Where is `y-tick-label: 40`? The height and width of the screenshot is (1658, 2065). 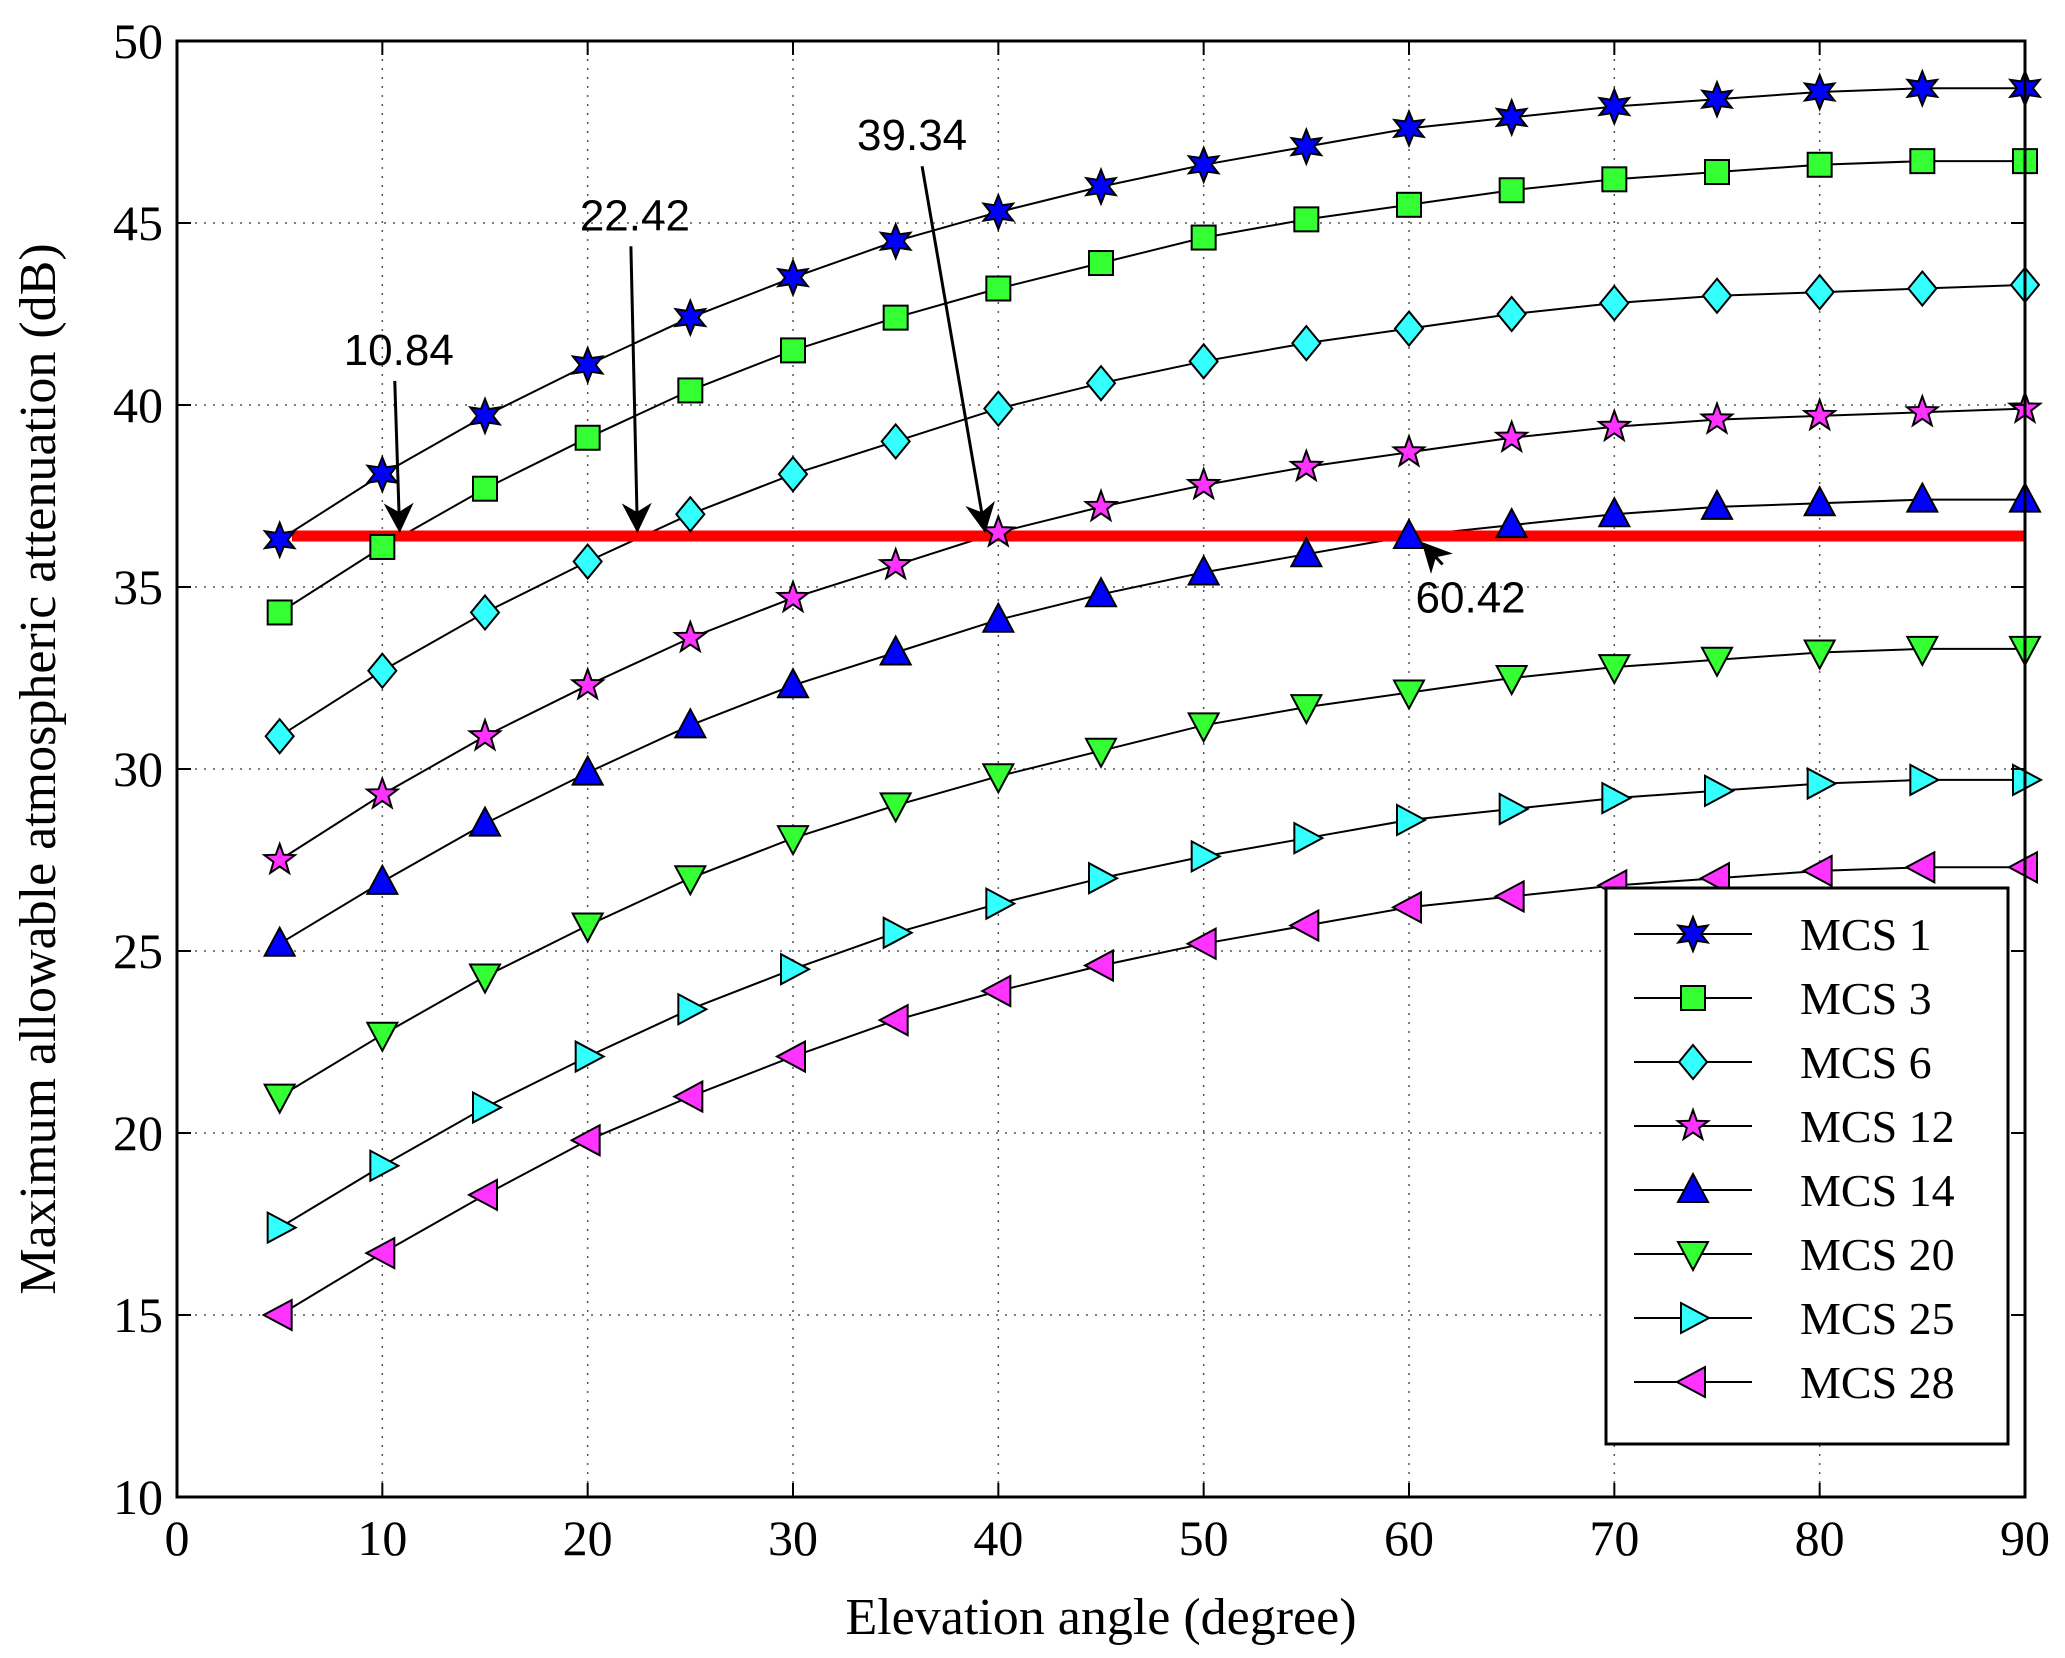
y-tick-label: 40 is located at coordinates (138, 405).